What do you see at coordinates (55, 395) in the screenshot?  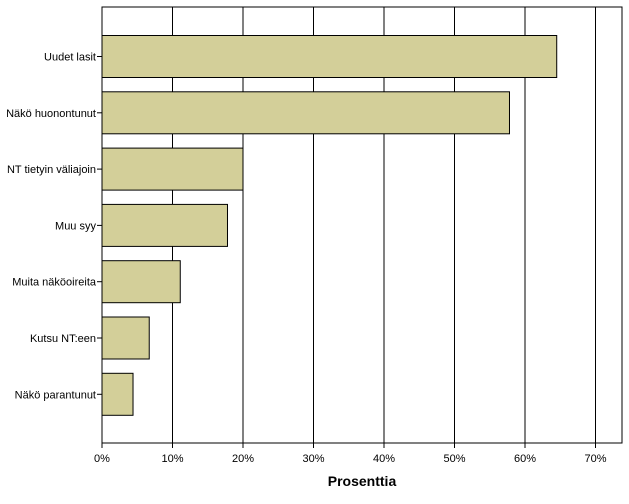 I see `y-tick-label: Näkö parantunut` at bounding box center [55, 395].